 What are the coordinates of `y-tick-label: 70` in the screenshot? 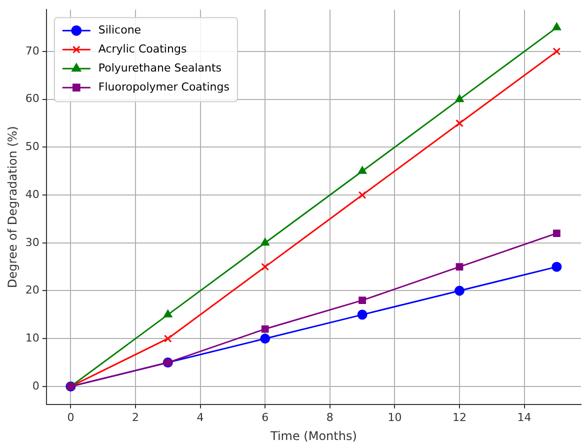 It's located at (32, 51).